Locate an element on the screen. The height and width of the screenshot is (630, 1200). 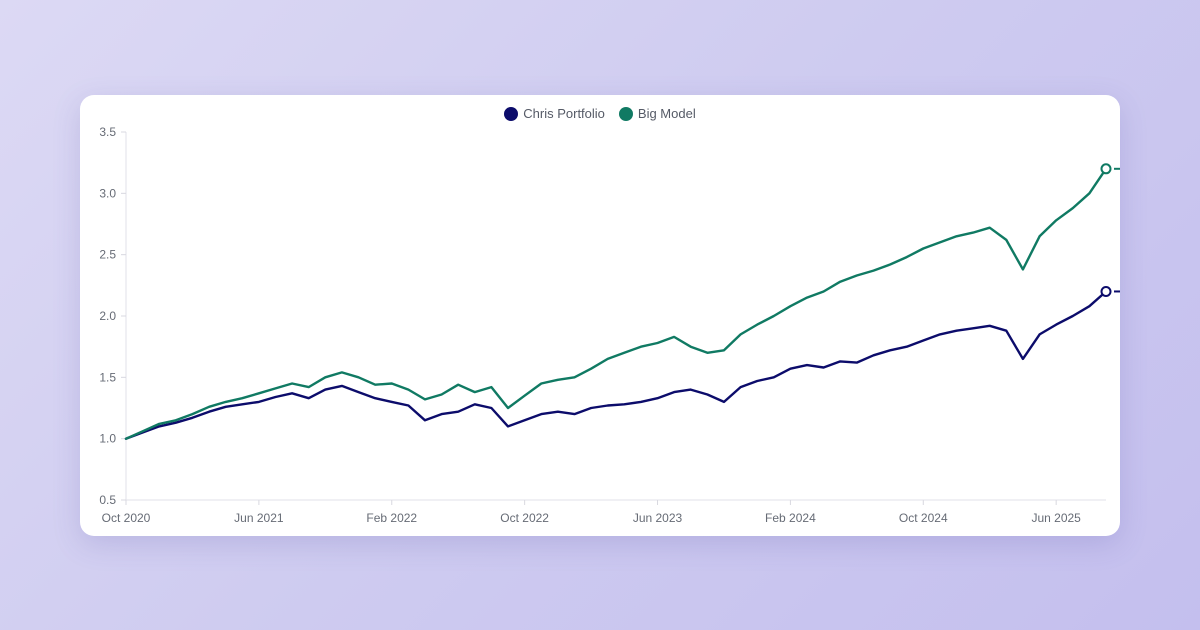
x-tick-label: Feb 2022 is located at coordinates (391, 518).